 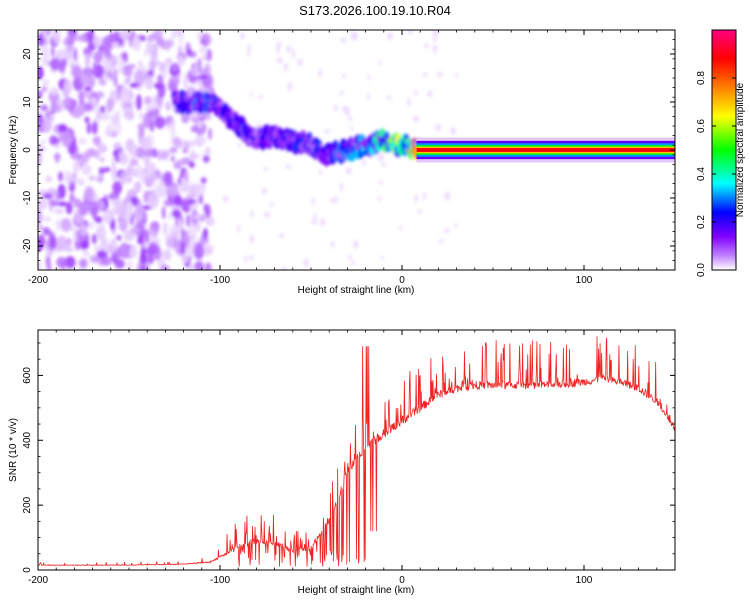 I want to click on colorbar-tick-label: 0.8, so click(x=701, y=78).